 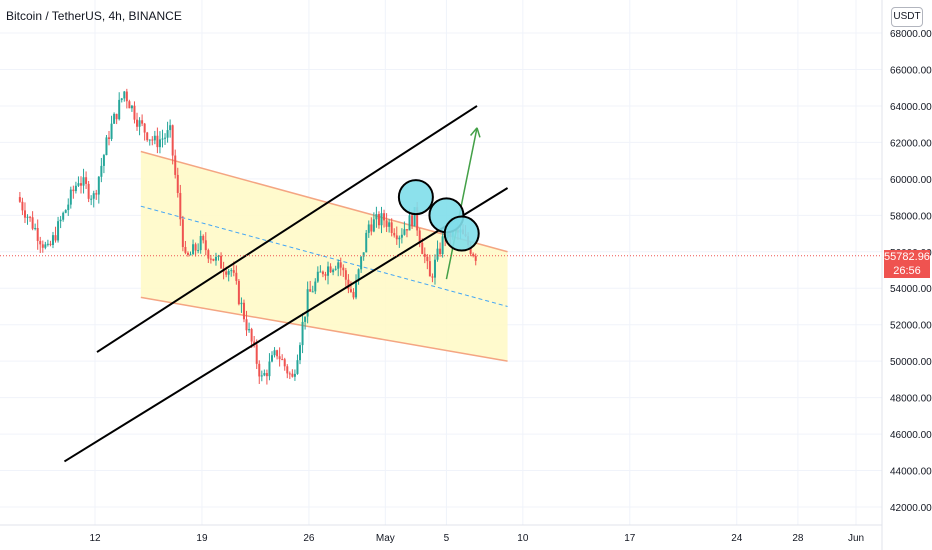 What do you see at coordinates (856, 538) in the screenshot?
I see `time-tick-label: Jun` at bounding box center [856, 538].